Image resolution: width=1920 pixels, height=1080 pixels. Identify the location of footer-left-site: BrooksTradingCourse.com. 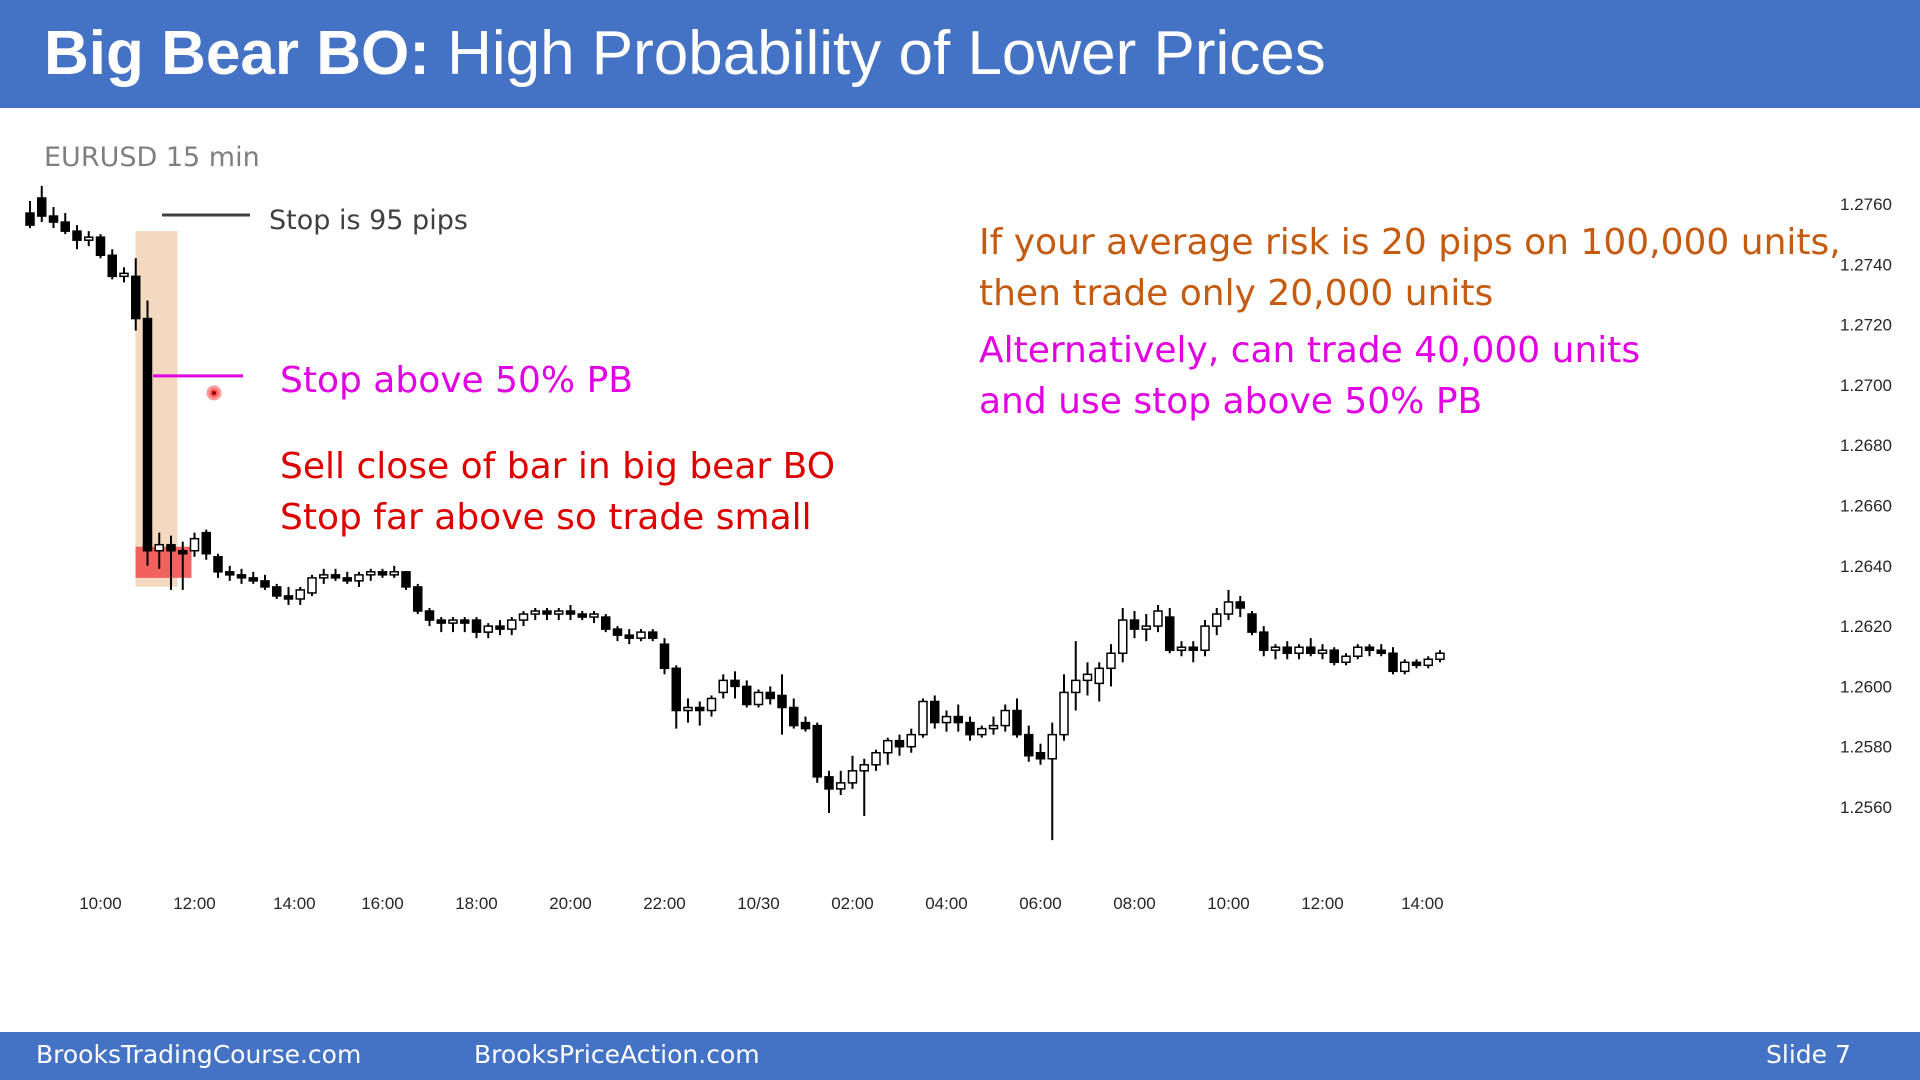
(199, 1054).